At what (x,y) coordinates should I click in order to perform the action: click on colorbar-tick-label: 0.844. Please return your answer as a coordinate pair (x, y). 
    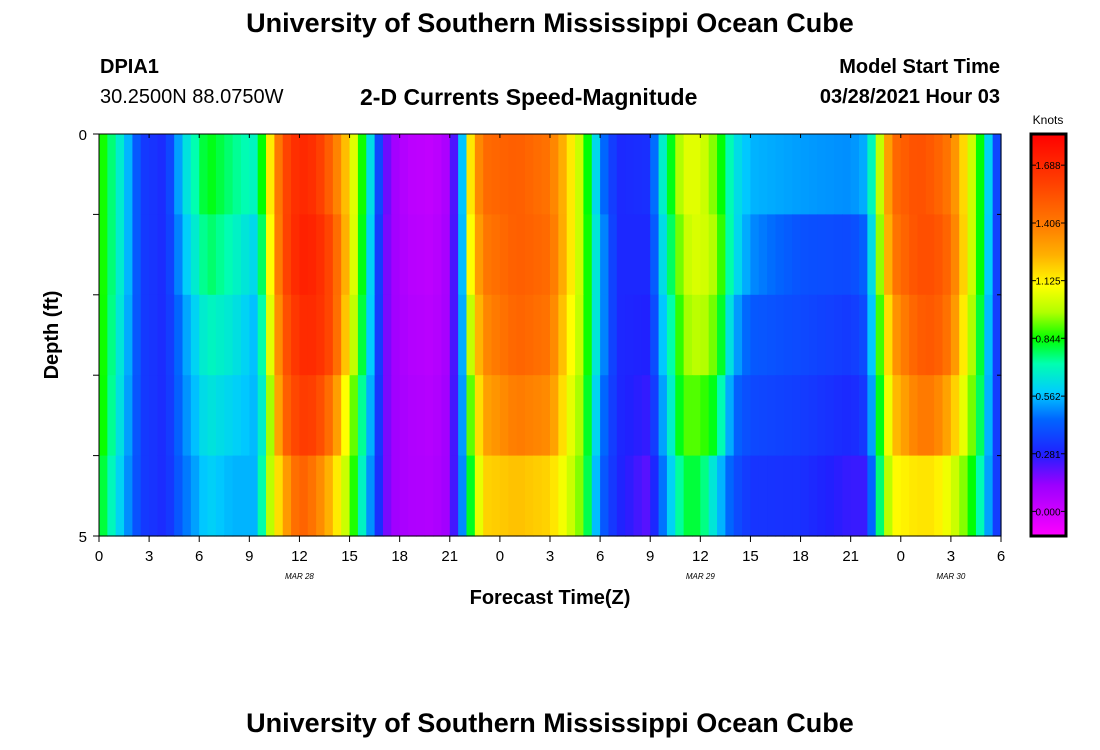
    Looking at the image, I should click on (1047, 339).